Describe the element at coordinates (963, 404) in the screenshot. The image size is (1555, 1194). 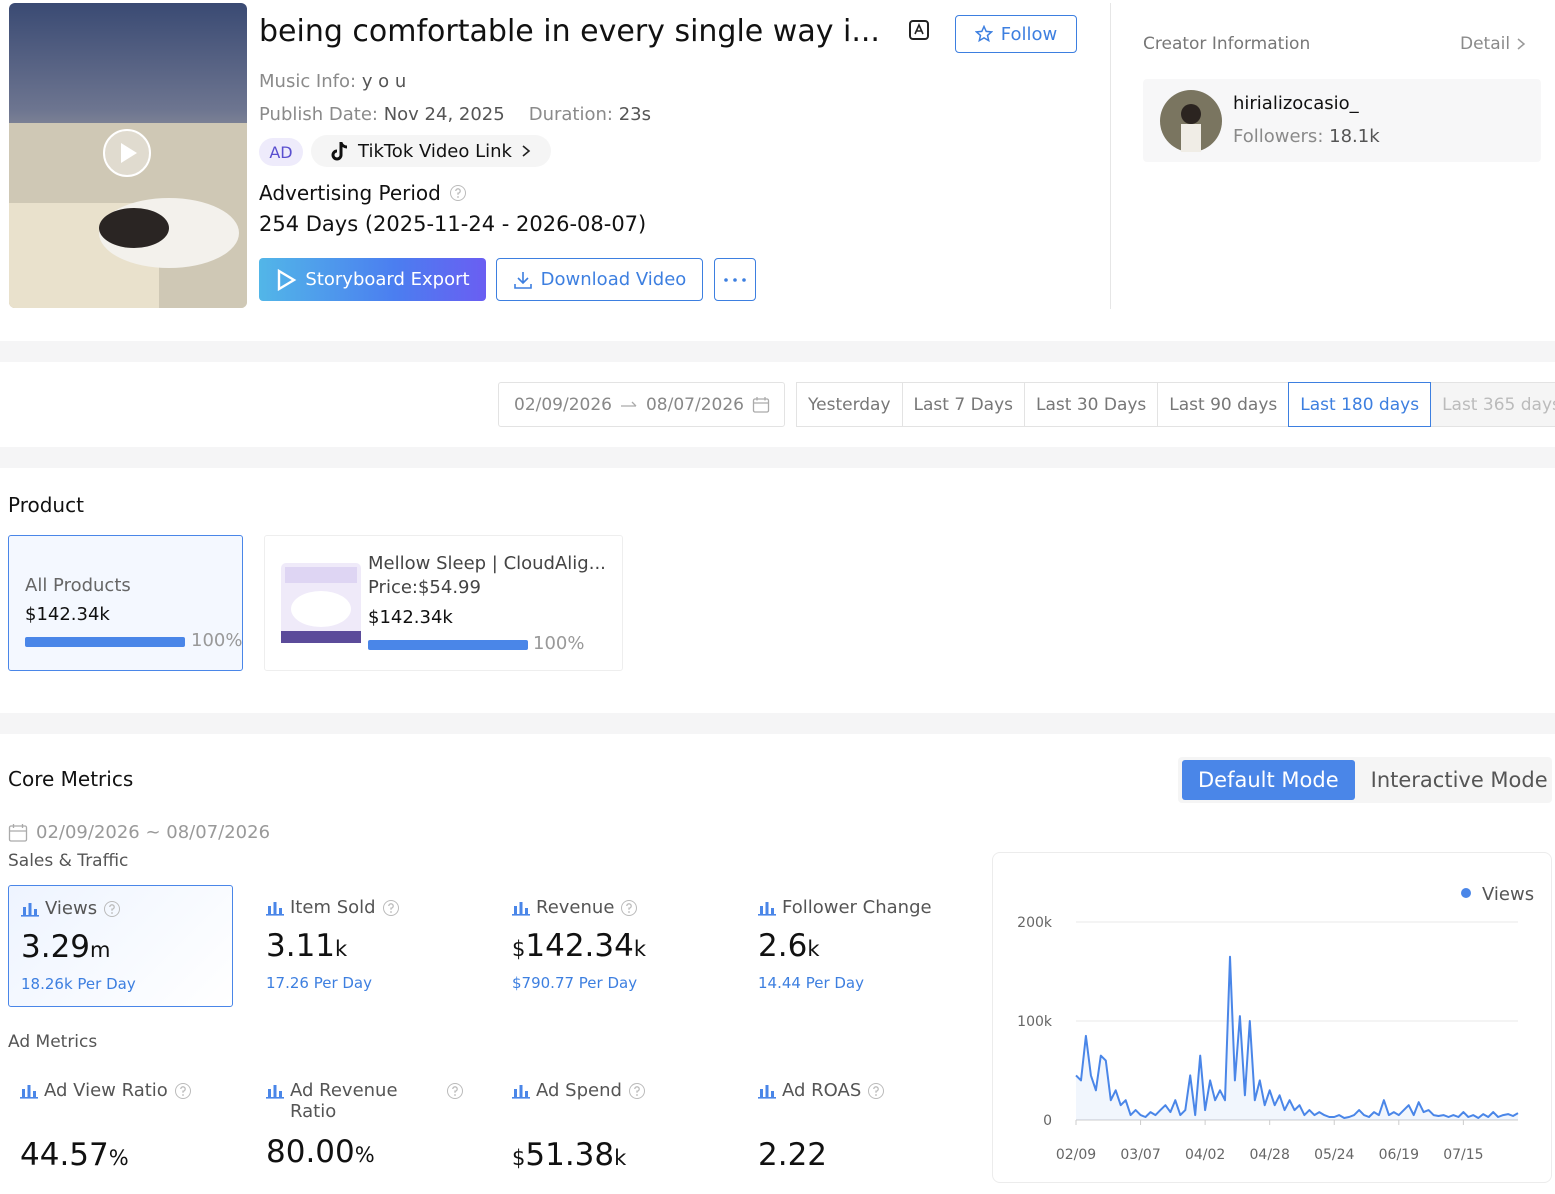
I see `date-preset: Last 7 Days` at that location.